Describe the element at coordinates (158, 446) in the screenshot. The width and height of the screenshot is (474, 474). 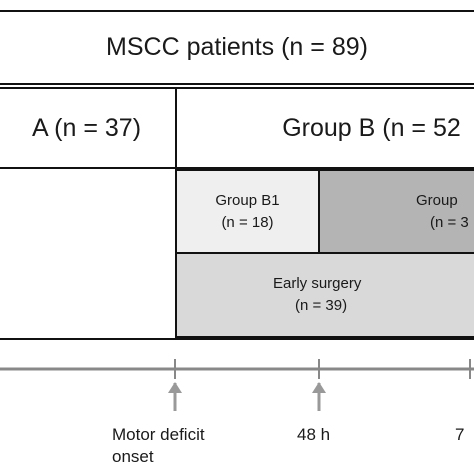
I see `onset-label: Motor deficit onset` at that location.